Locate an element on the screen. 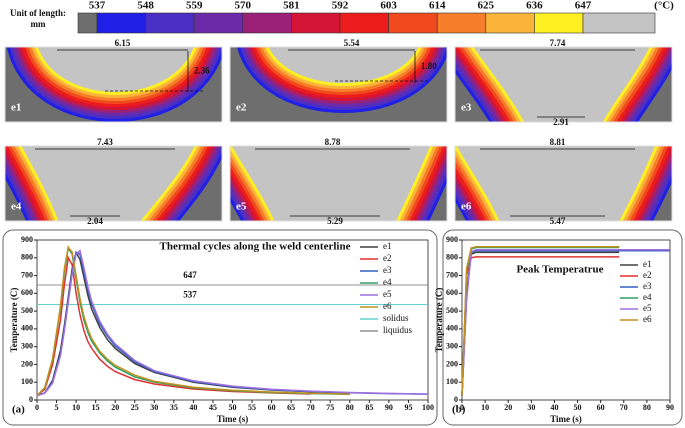 The width and height of the screenshot is (685, 428). x-tick-label: 100 is located at coordinates (428, 407).